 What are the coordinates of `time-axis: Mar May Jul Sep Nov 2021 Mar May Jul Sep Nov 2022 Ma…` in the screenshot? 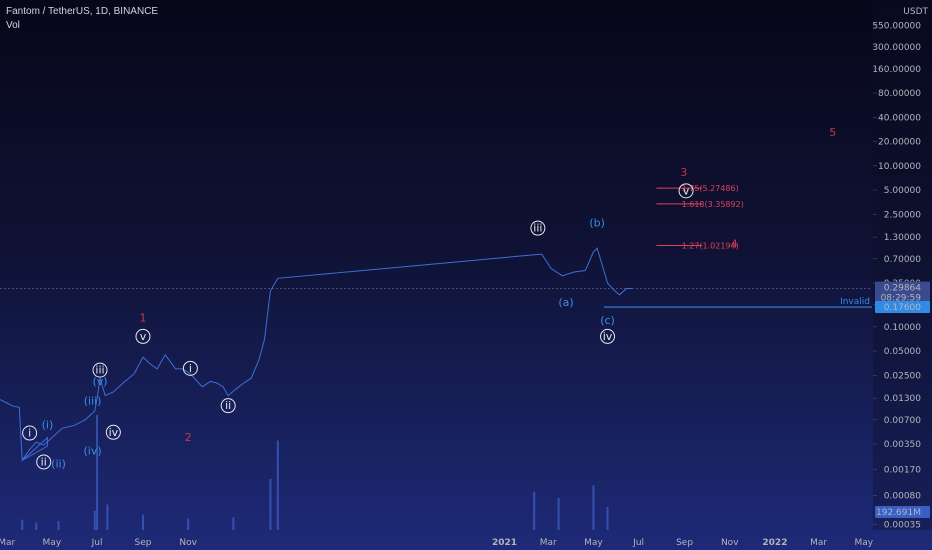 It's located at (437, 543).